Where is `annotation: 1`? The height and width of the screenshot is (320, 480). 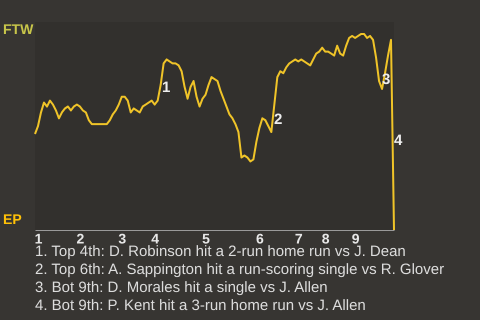 annotation: 1 is located at coordinates (166, 87).